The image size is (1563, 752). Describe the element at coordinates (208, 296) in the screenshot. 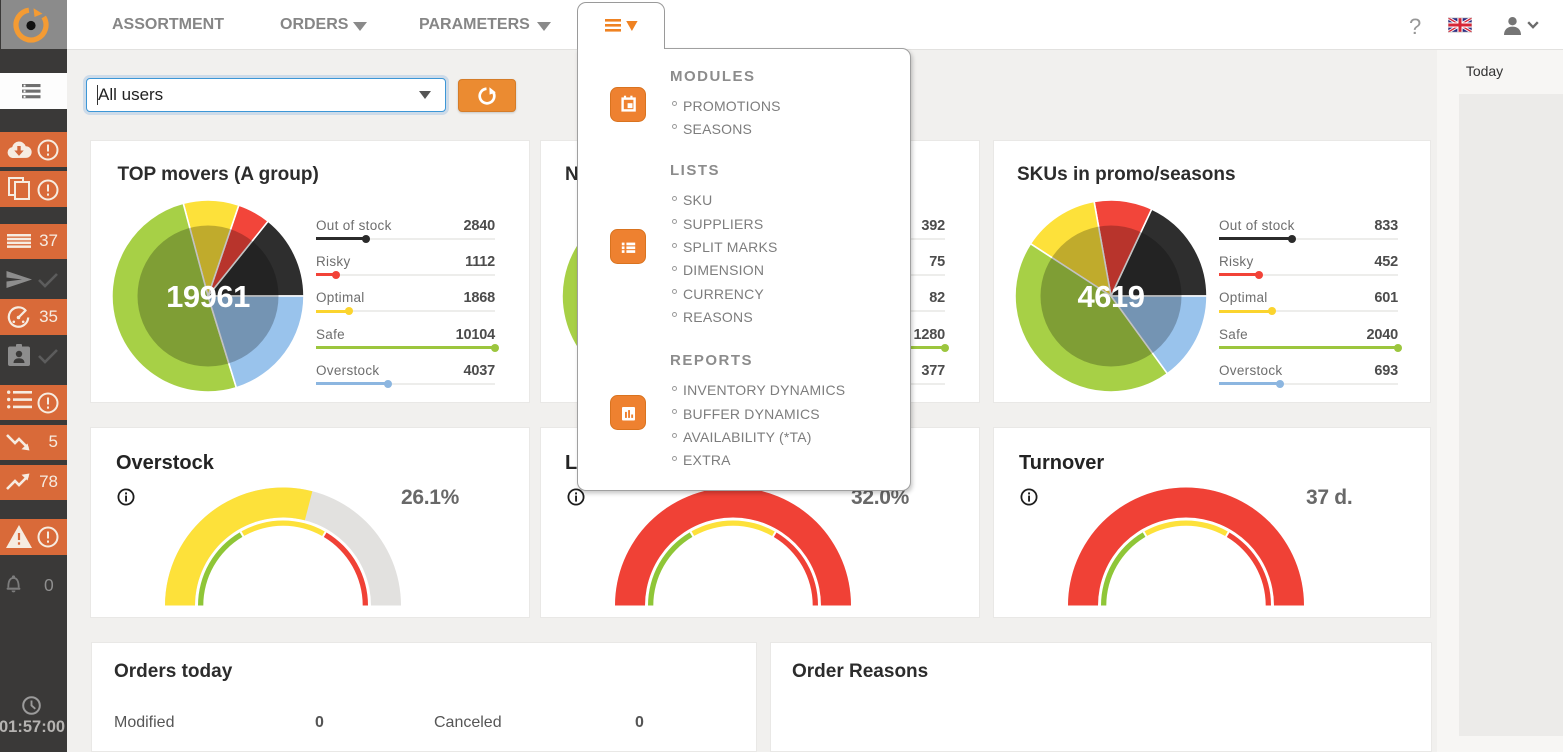

I see `svg-text: 19961` at that location.